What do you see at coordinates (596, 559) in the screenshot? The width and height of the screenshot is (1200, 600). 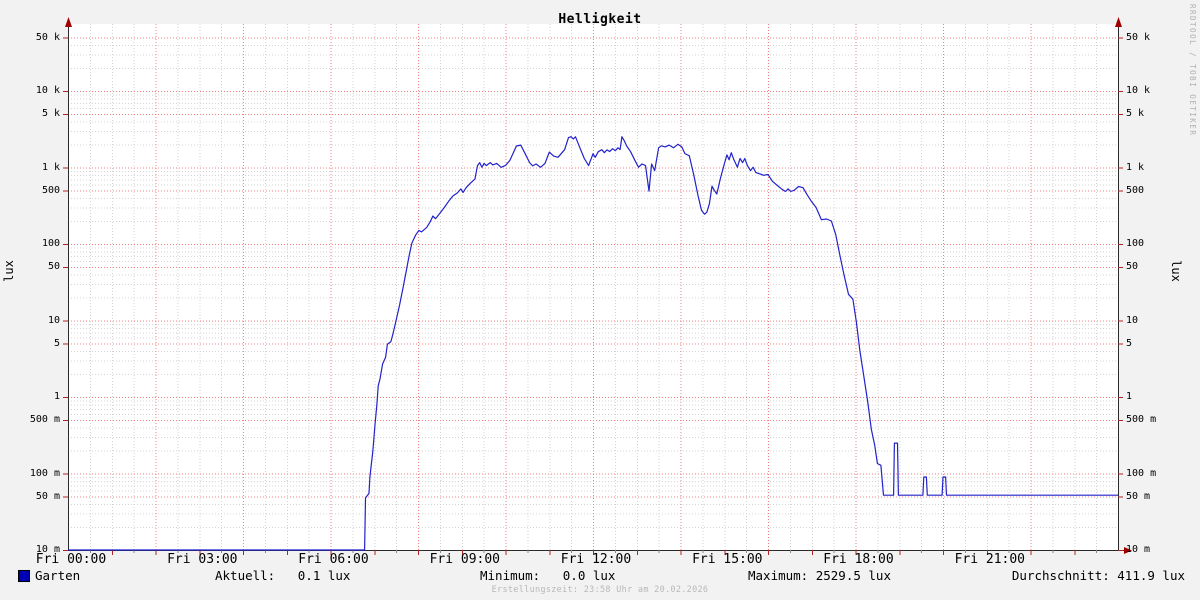 I see `x-axis-tick-label: Fri 12:00` at bounding box center [596, 559].